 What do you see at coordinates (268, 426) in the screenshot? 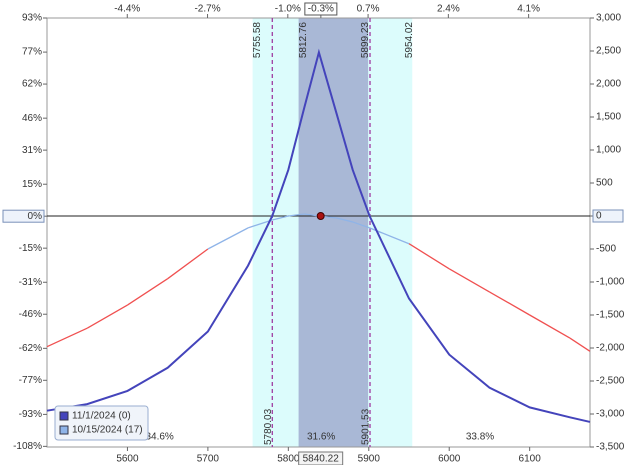
I see `breakeven-label: 5780.03` at bounding box center [268, 426].